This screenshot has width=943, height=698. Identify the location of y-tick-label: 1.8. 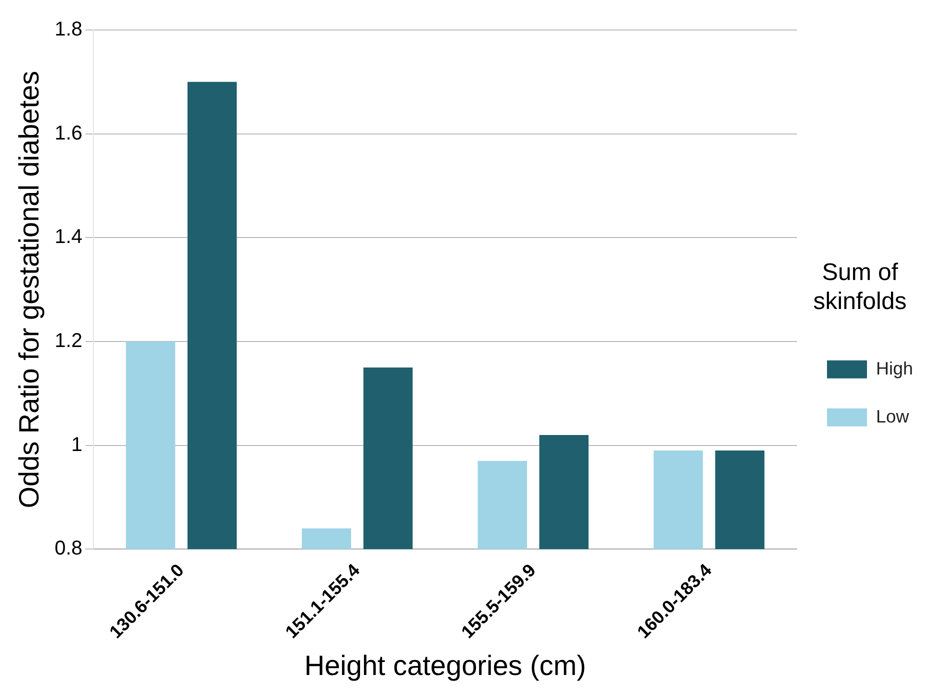
(68, 29).